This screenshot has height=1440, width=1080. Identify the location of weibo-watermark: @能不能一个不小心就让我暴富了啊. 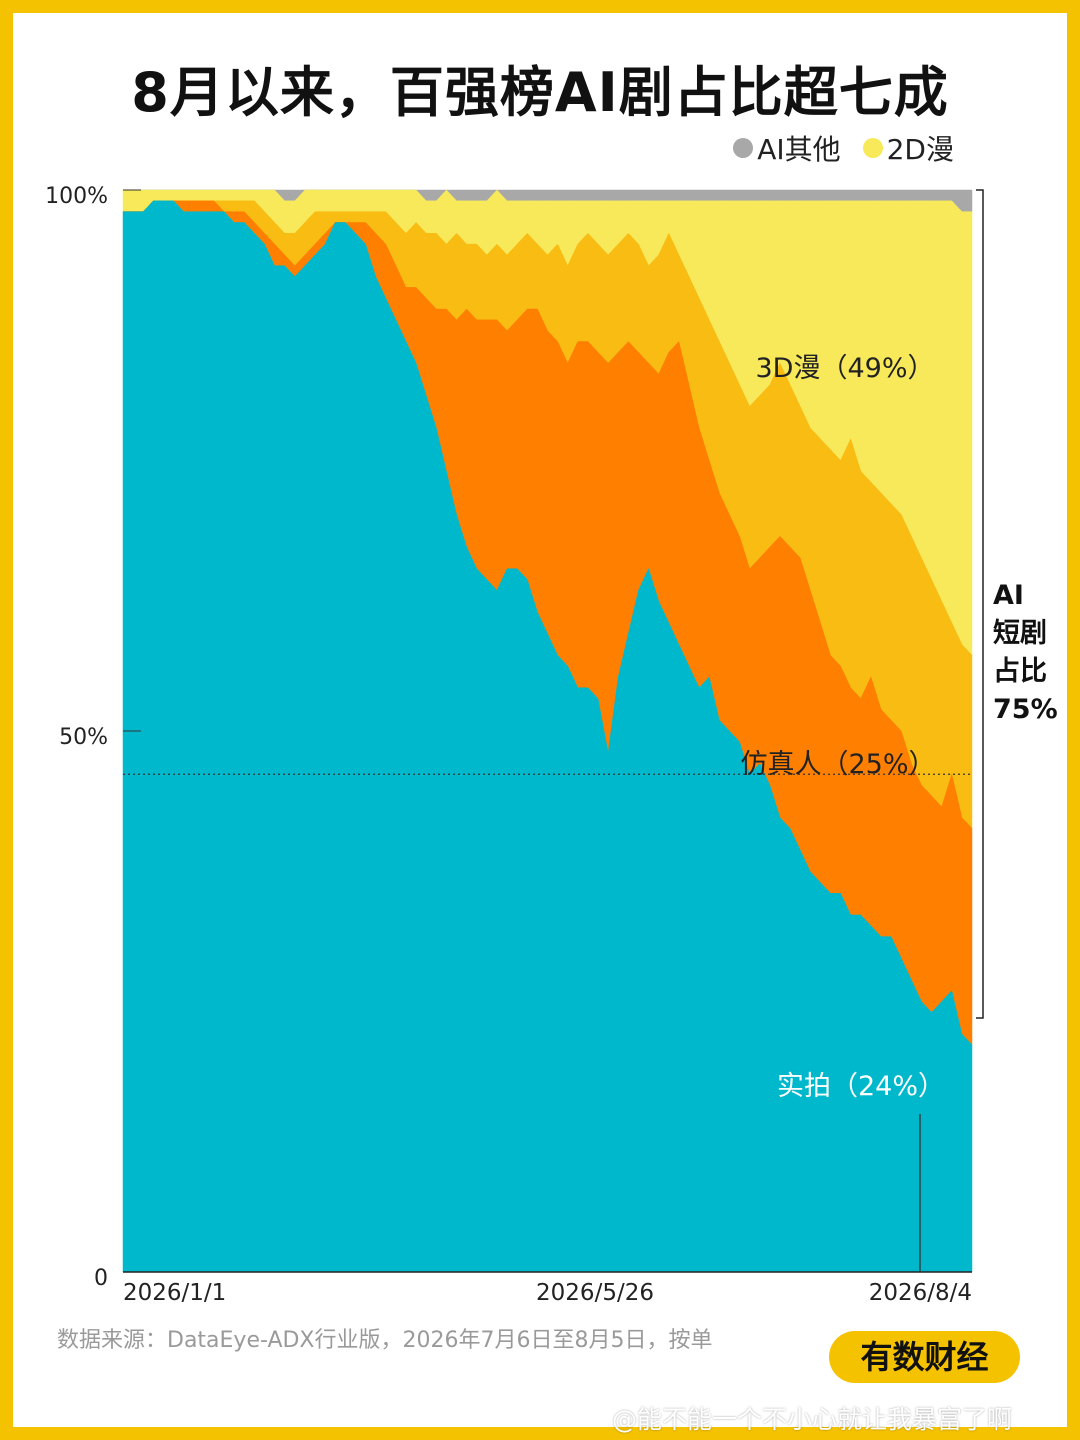
(812, 1419).